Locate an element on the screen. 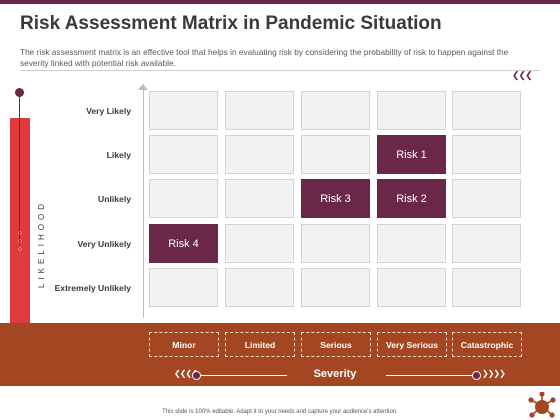  likelihood-line is located at coordinates (19, 170).